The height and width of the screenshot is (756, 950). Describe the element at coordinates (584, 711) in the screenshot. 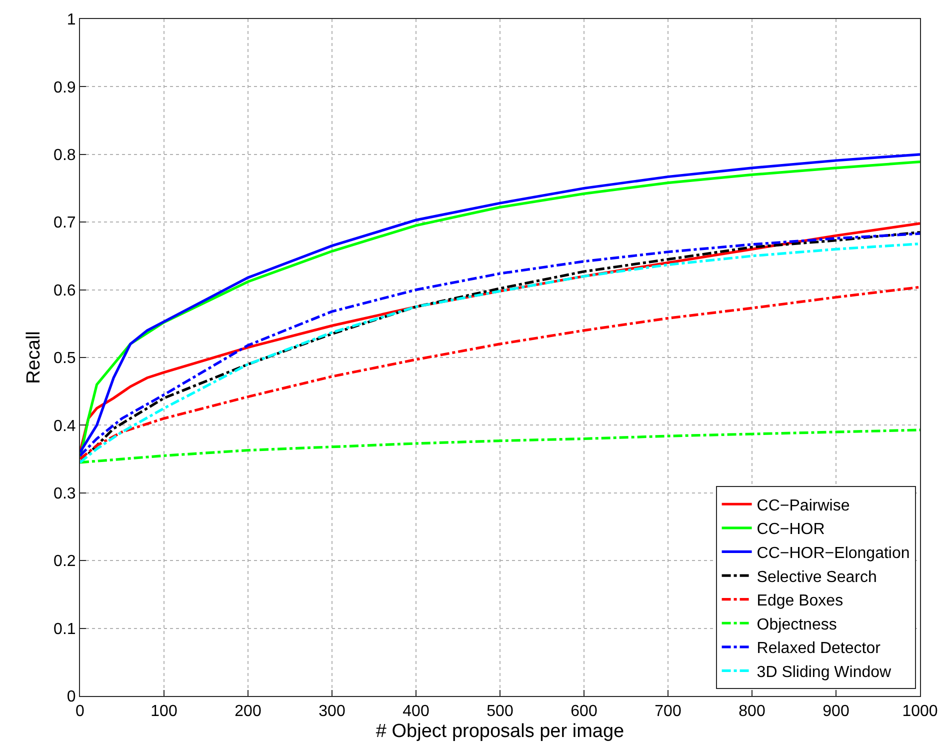

I see `x-tick-label: 600` at that location.